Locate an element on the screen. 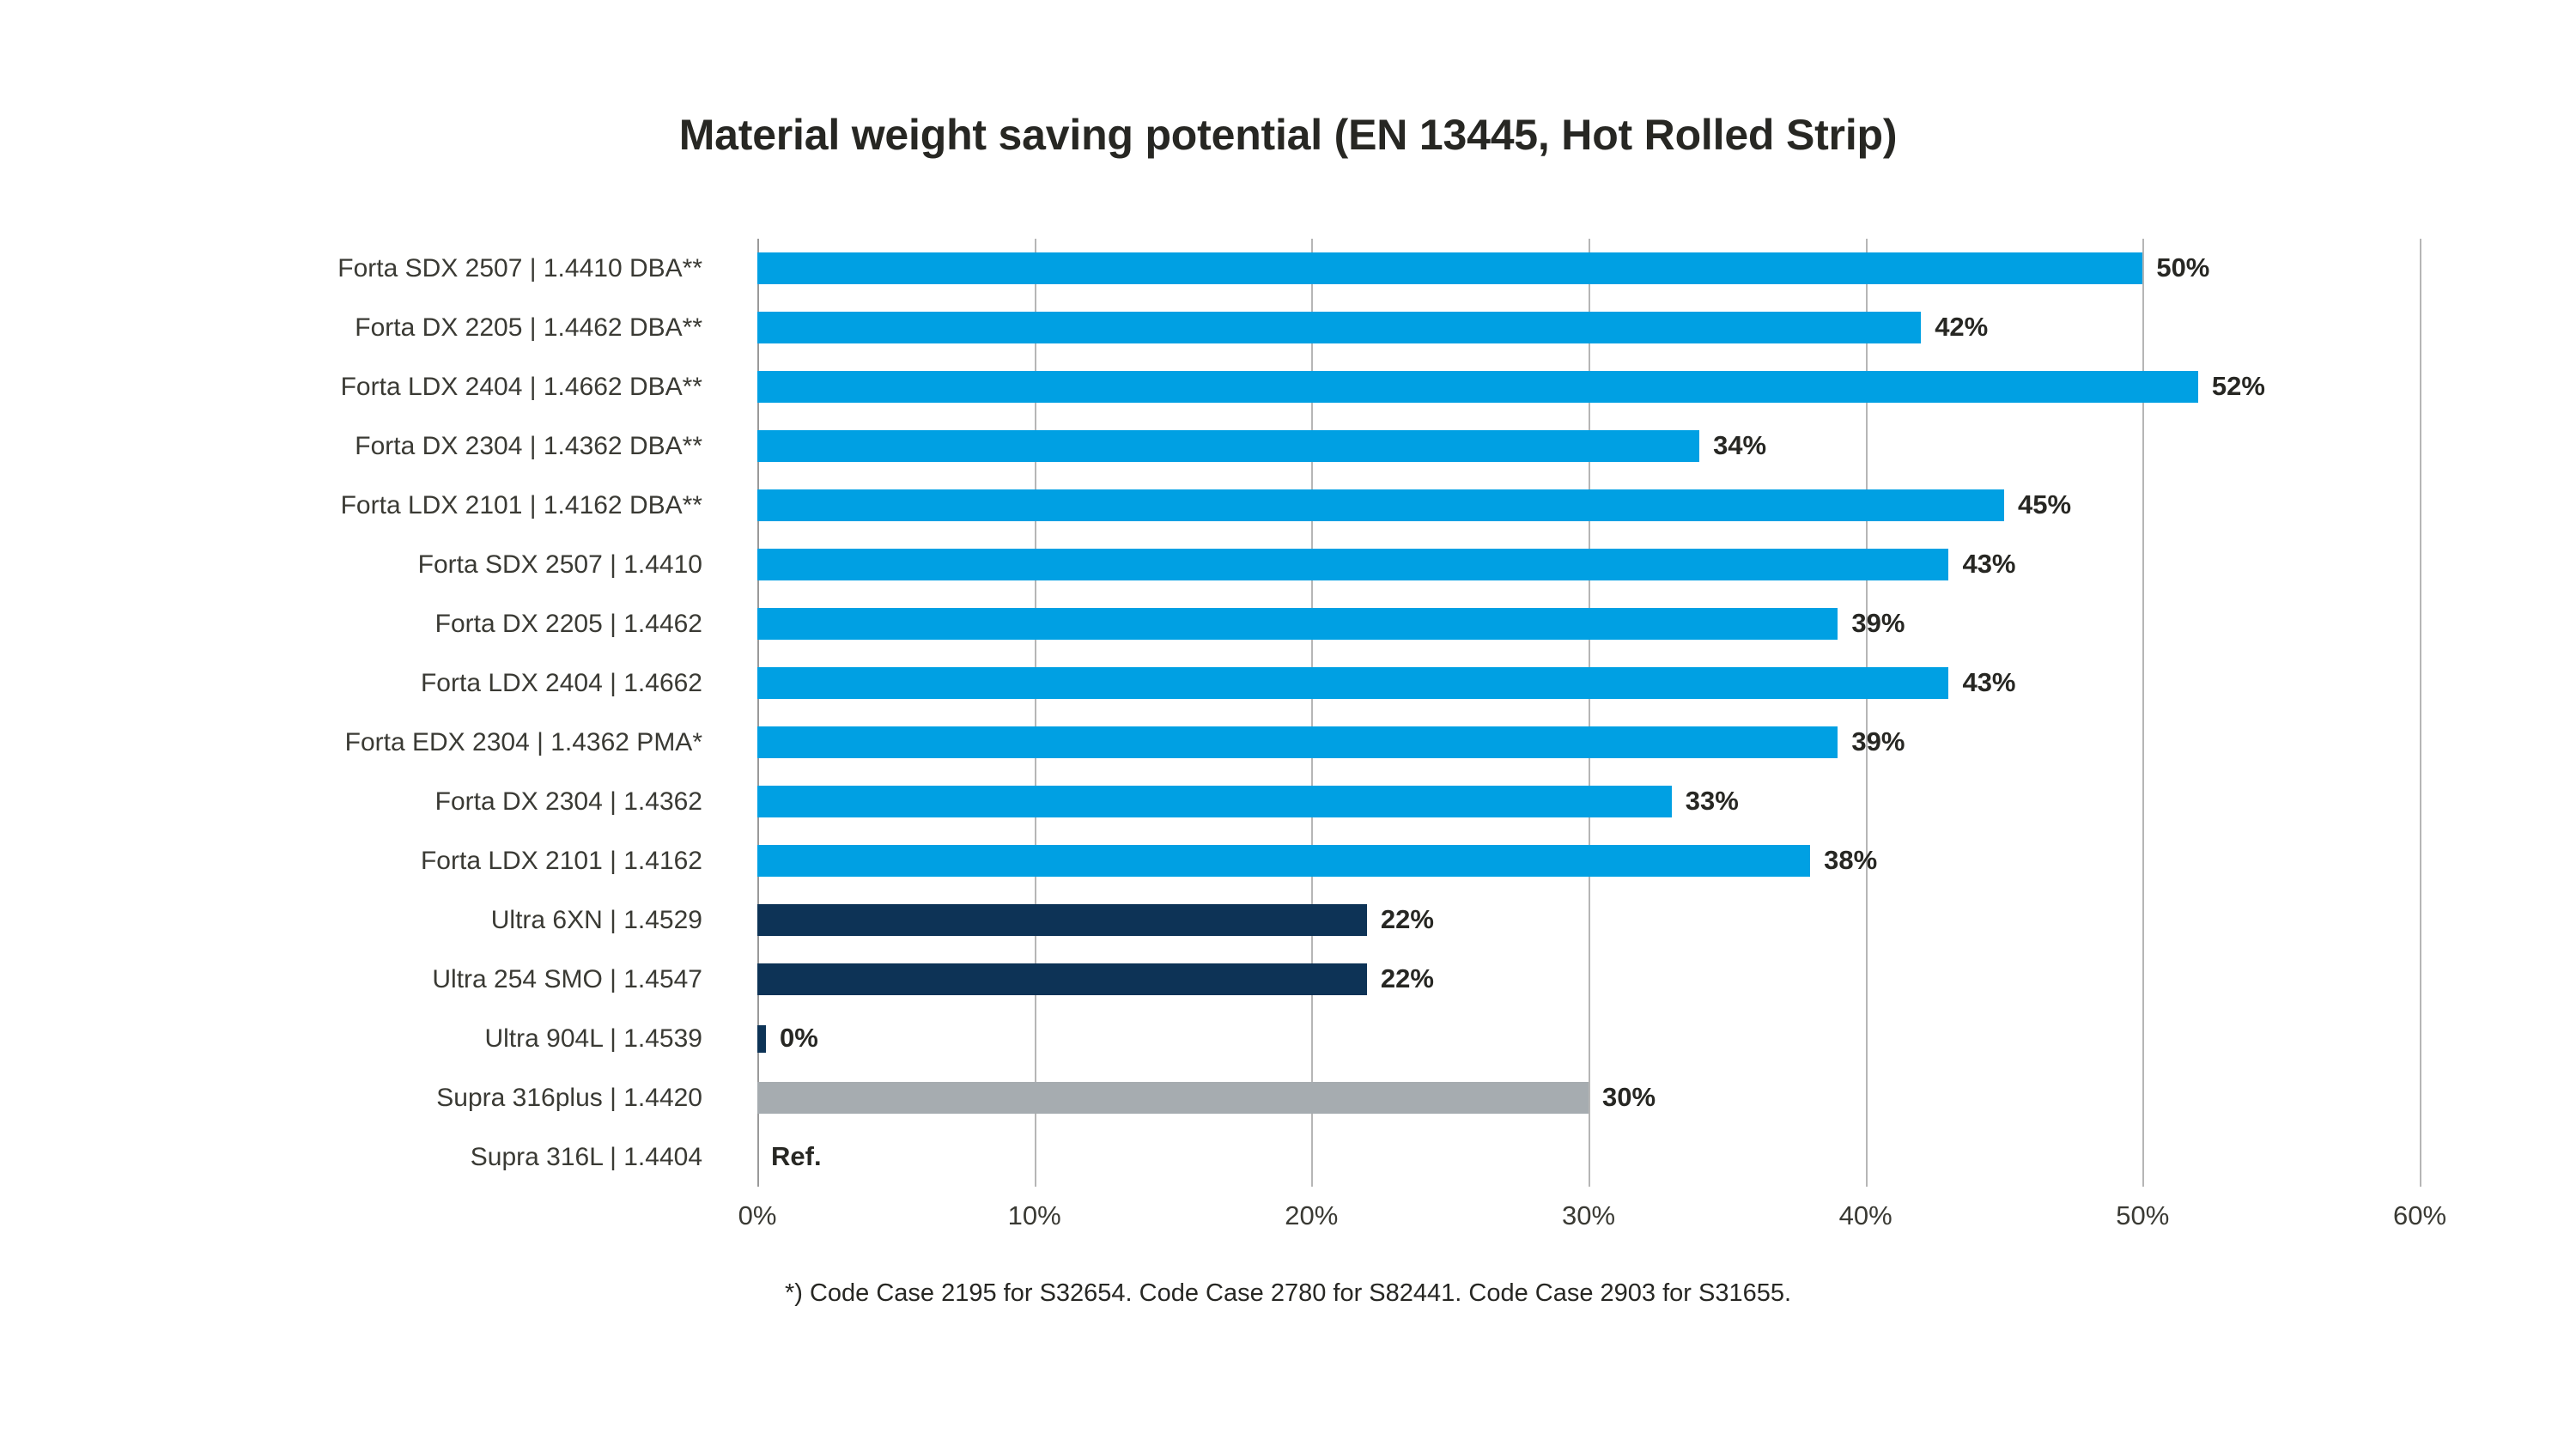 Image resolution: width=2576 pixels, height=1452 pixels. bar-row: 0% is located at coordinates (1588, 1038).